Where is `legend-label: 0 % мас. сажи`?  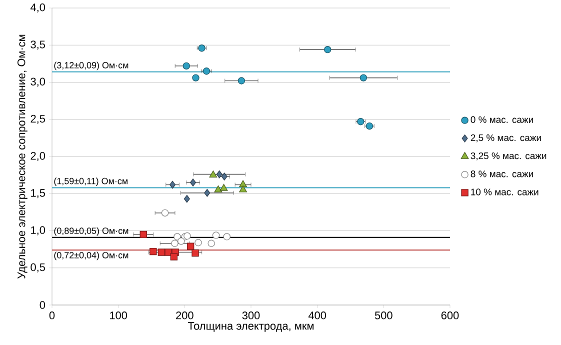
legend-label: 0 % мас. сажи is located at coordinates (501, 119).